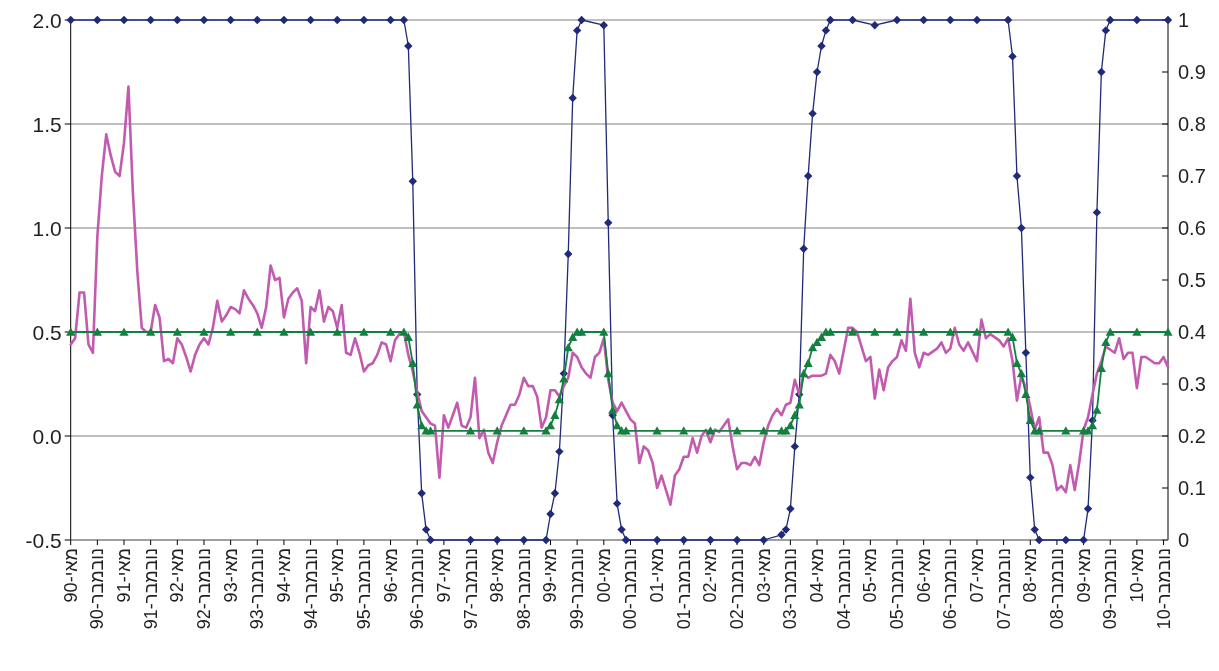 Image resolution: width=1219 pixels, height=671 pixels. Describe the element at coordinates (1110, 589) in the screenshot. I see `x-tick-label: נובמבר-09` at that location.